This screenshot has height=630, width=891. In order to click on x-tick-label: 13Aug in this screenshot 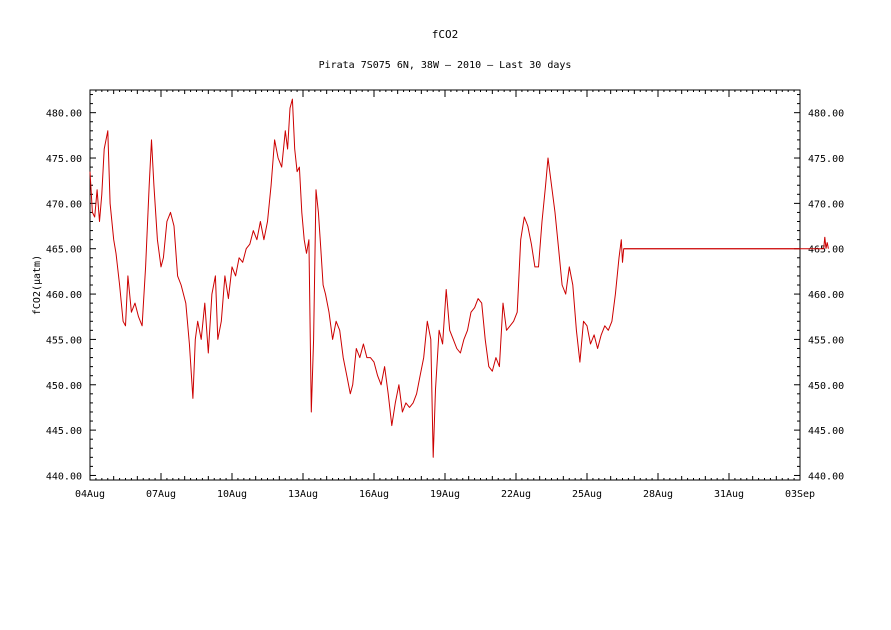, I will do `click(303, 494)`.